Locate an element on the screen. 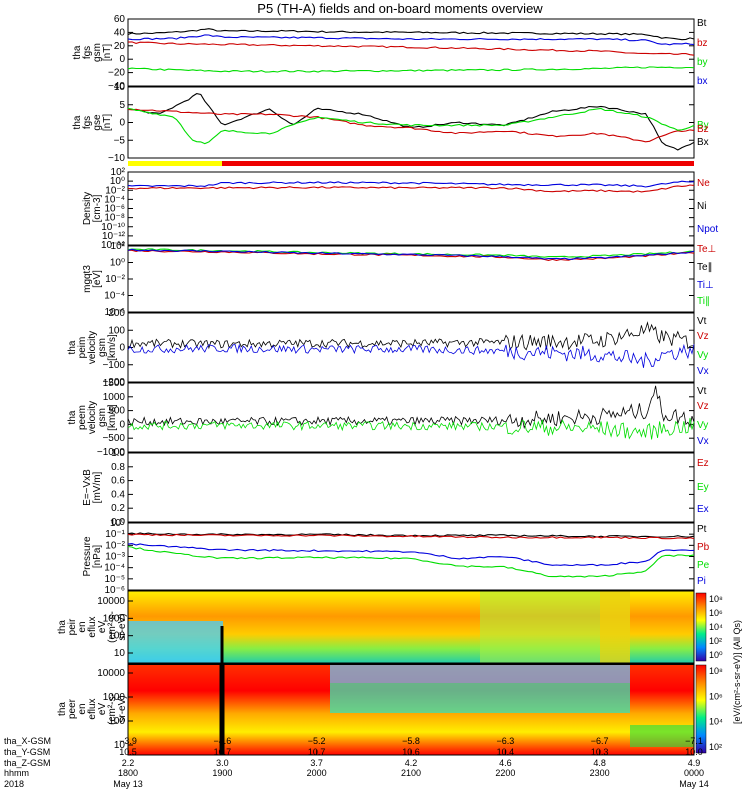 The height and width of the screenshot is (805, 750). ytick-label: 5 is located at coordinates (122, 105).